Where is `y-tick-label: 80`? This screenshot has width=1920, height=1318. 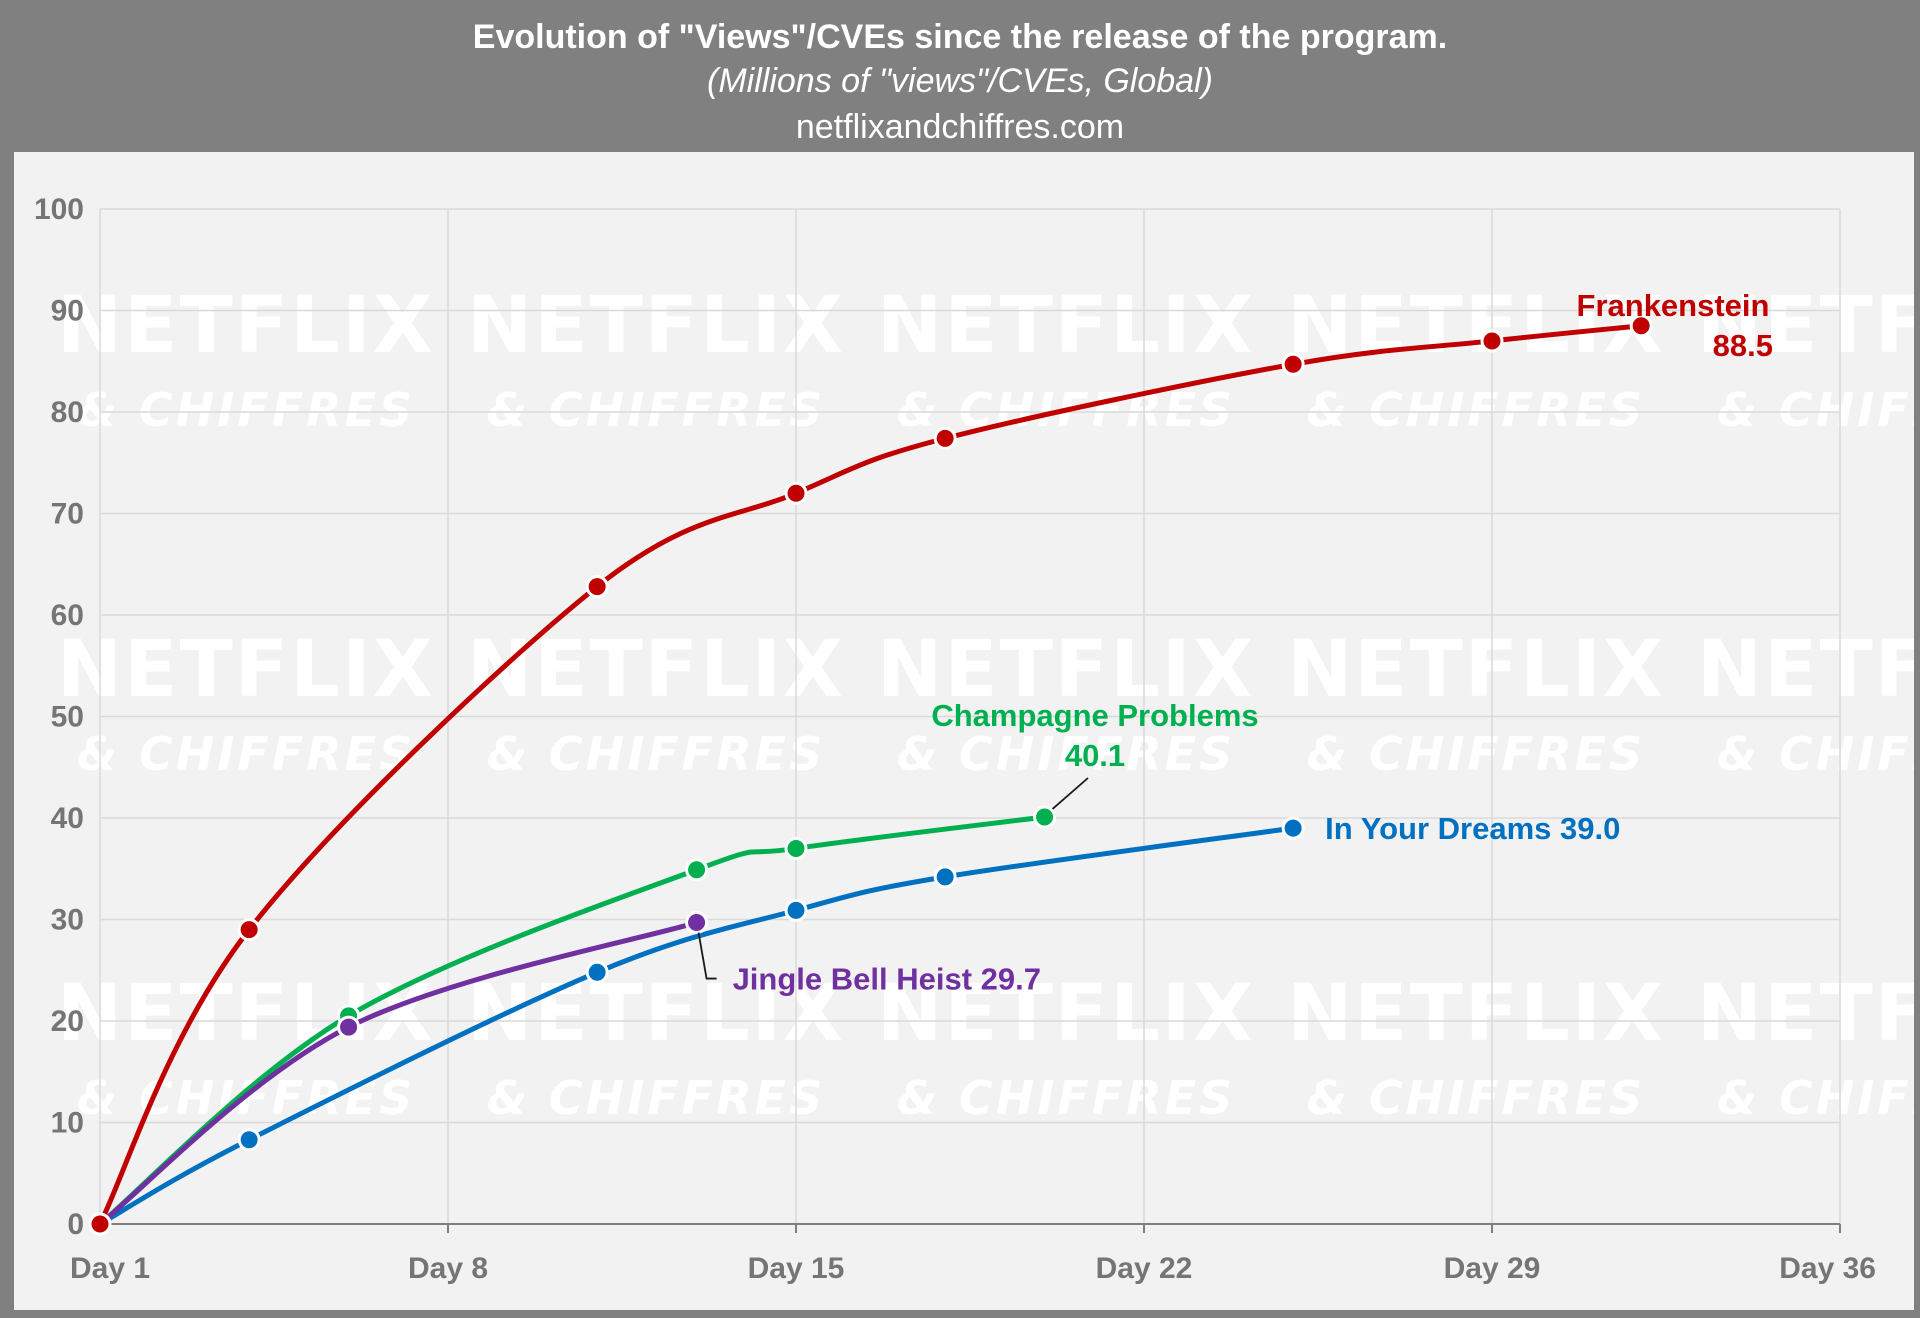
y-tick-label: 80 is located at coordinates (67, 412).